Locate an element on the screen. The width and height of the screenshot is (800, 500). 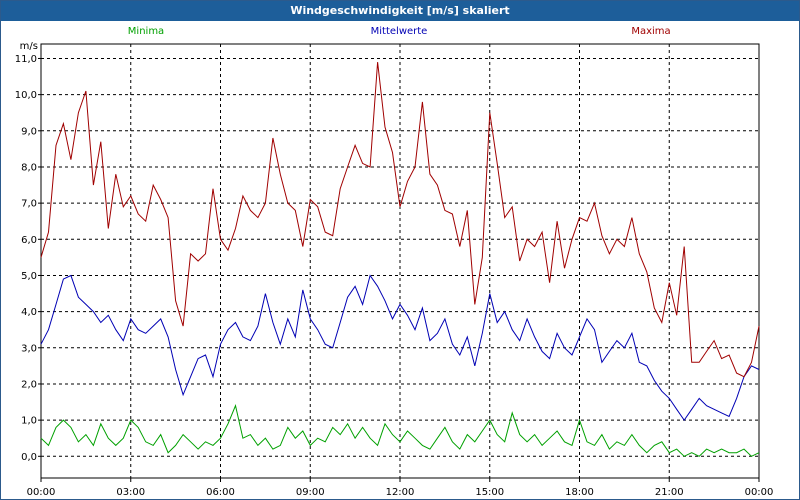
window-title: Windgeschwindigkeit [m/s] skaliert is located at coordinates (400, 11).